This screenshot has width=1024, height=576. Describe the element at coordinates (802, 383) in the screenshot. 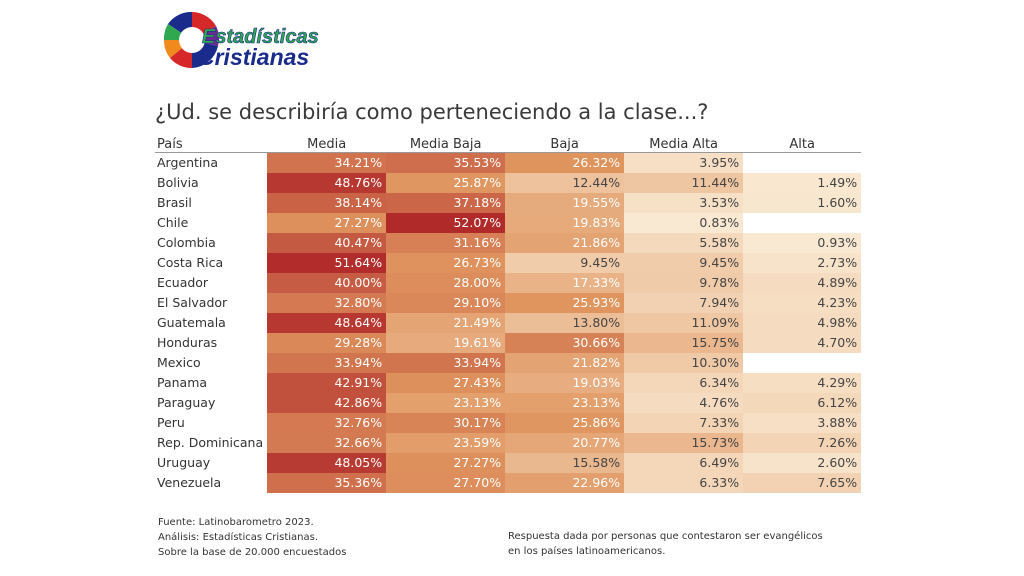

I see `heatmap-cell: 4.29%` at that location.